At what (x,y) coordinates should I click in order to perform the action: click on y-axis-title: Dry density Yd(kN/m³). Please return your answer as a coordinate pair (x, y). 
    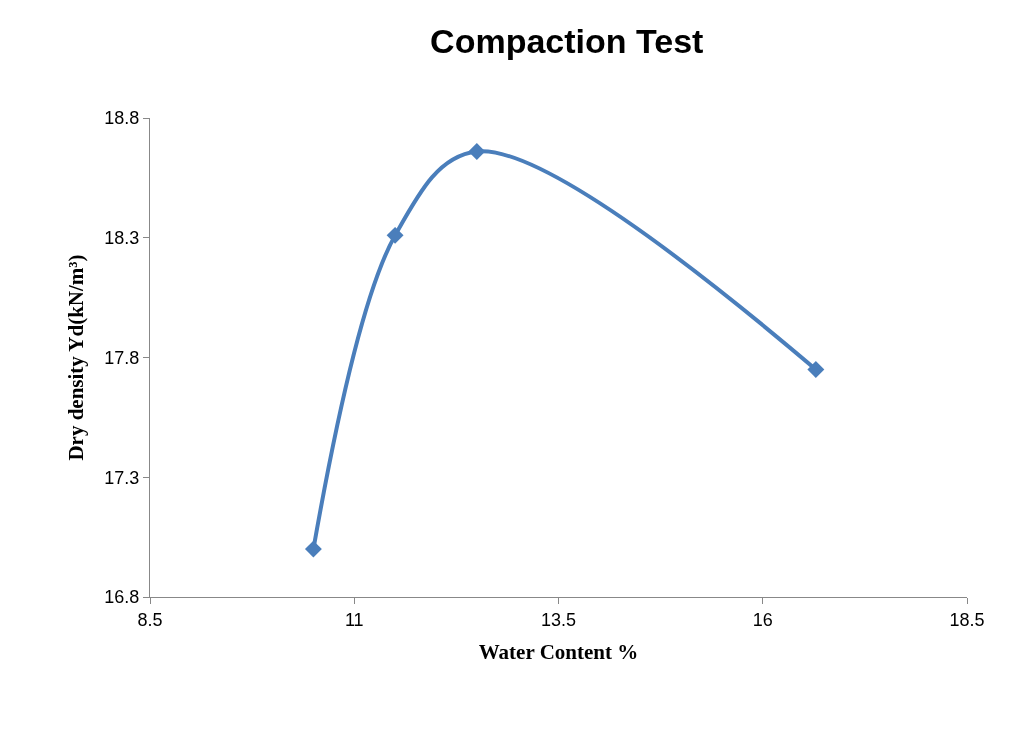
    Looking at the image, I should click on (75, 357).